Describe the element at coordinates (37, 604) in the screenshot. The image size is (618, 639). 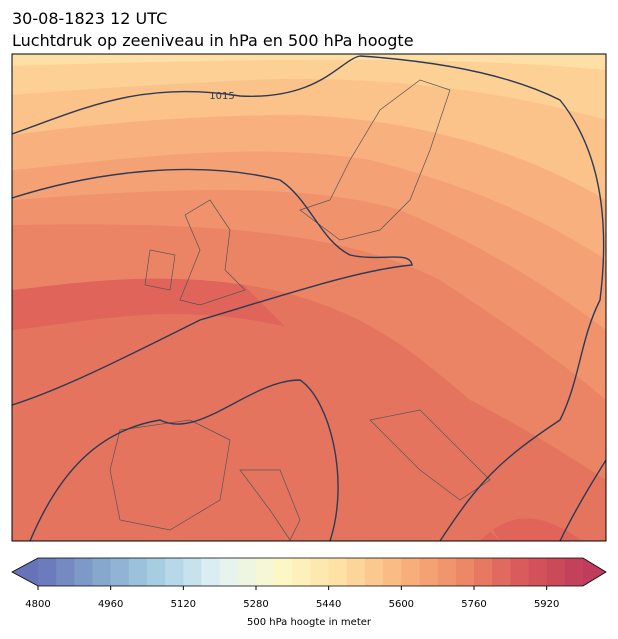
I see `colorbar-tick-label: 4800` at that location.